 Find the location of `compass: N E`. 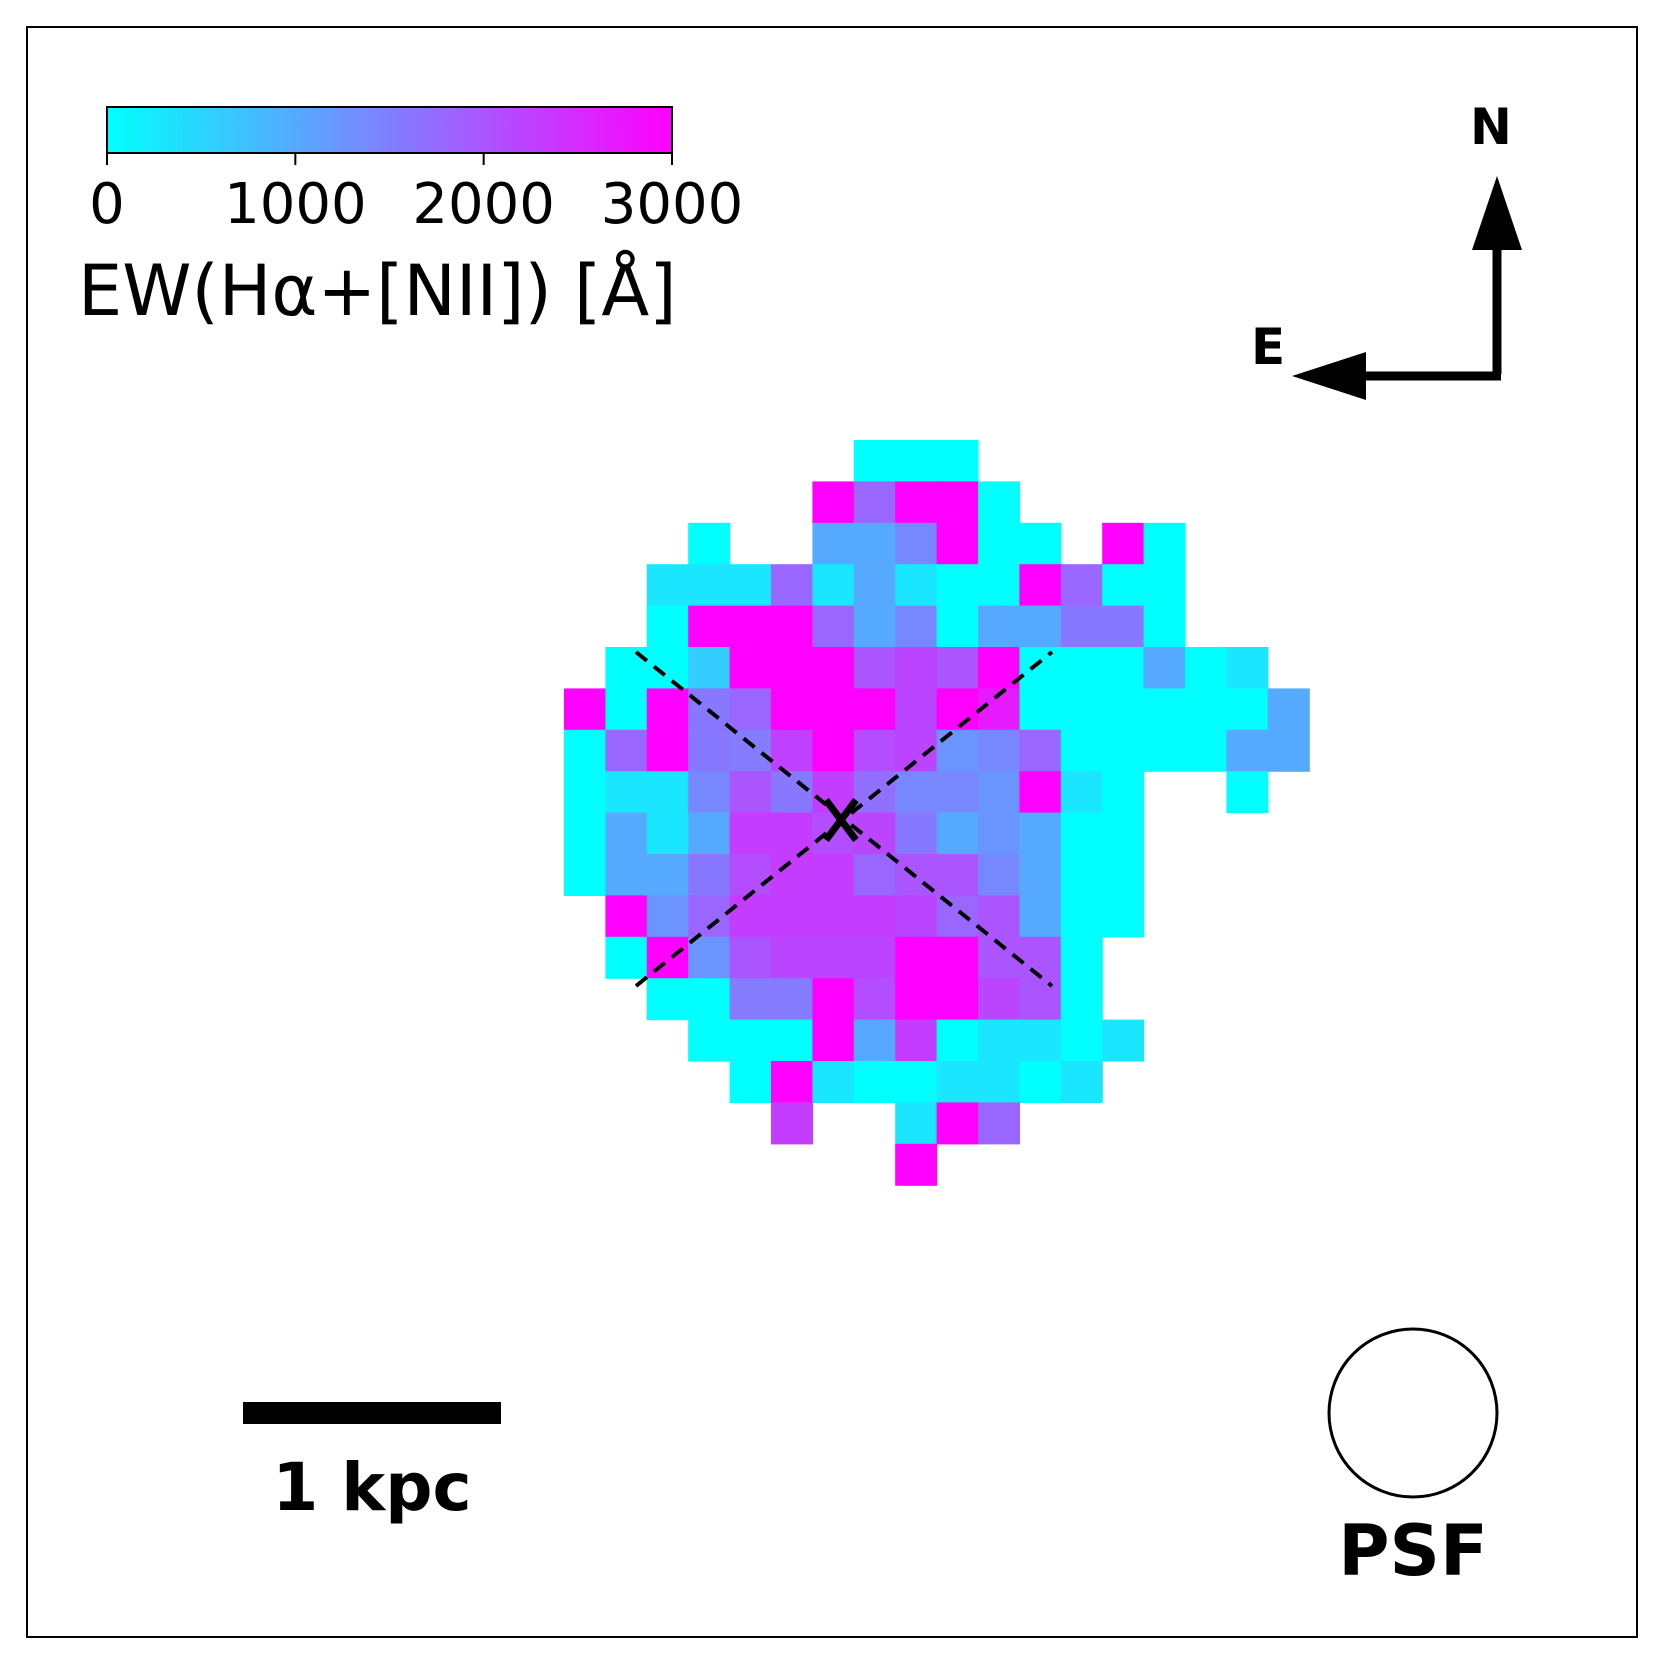

compass: N E is located at coordinates (1386, 249).